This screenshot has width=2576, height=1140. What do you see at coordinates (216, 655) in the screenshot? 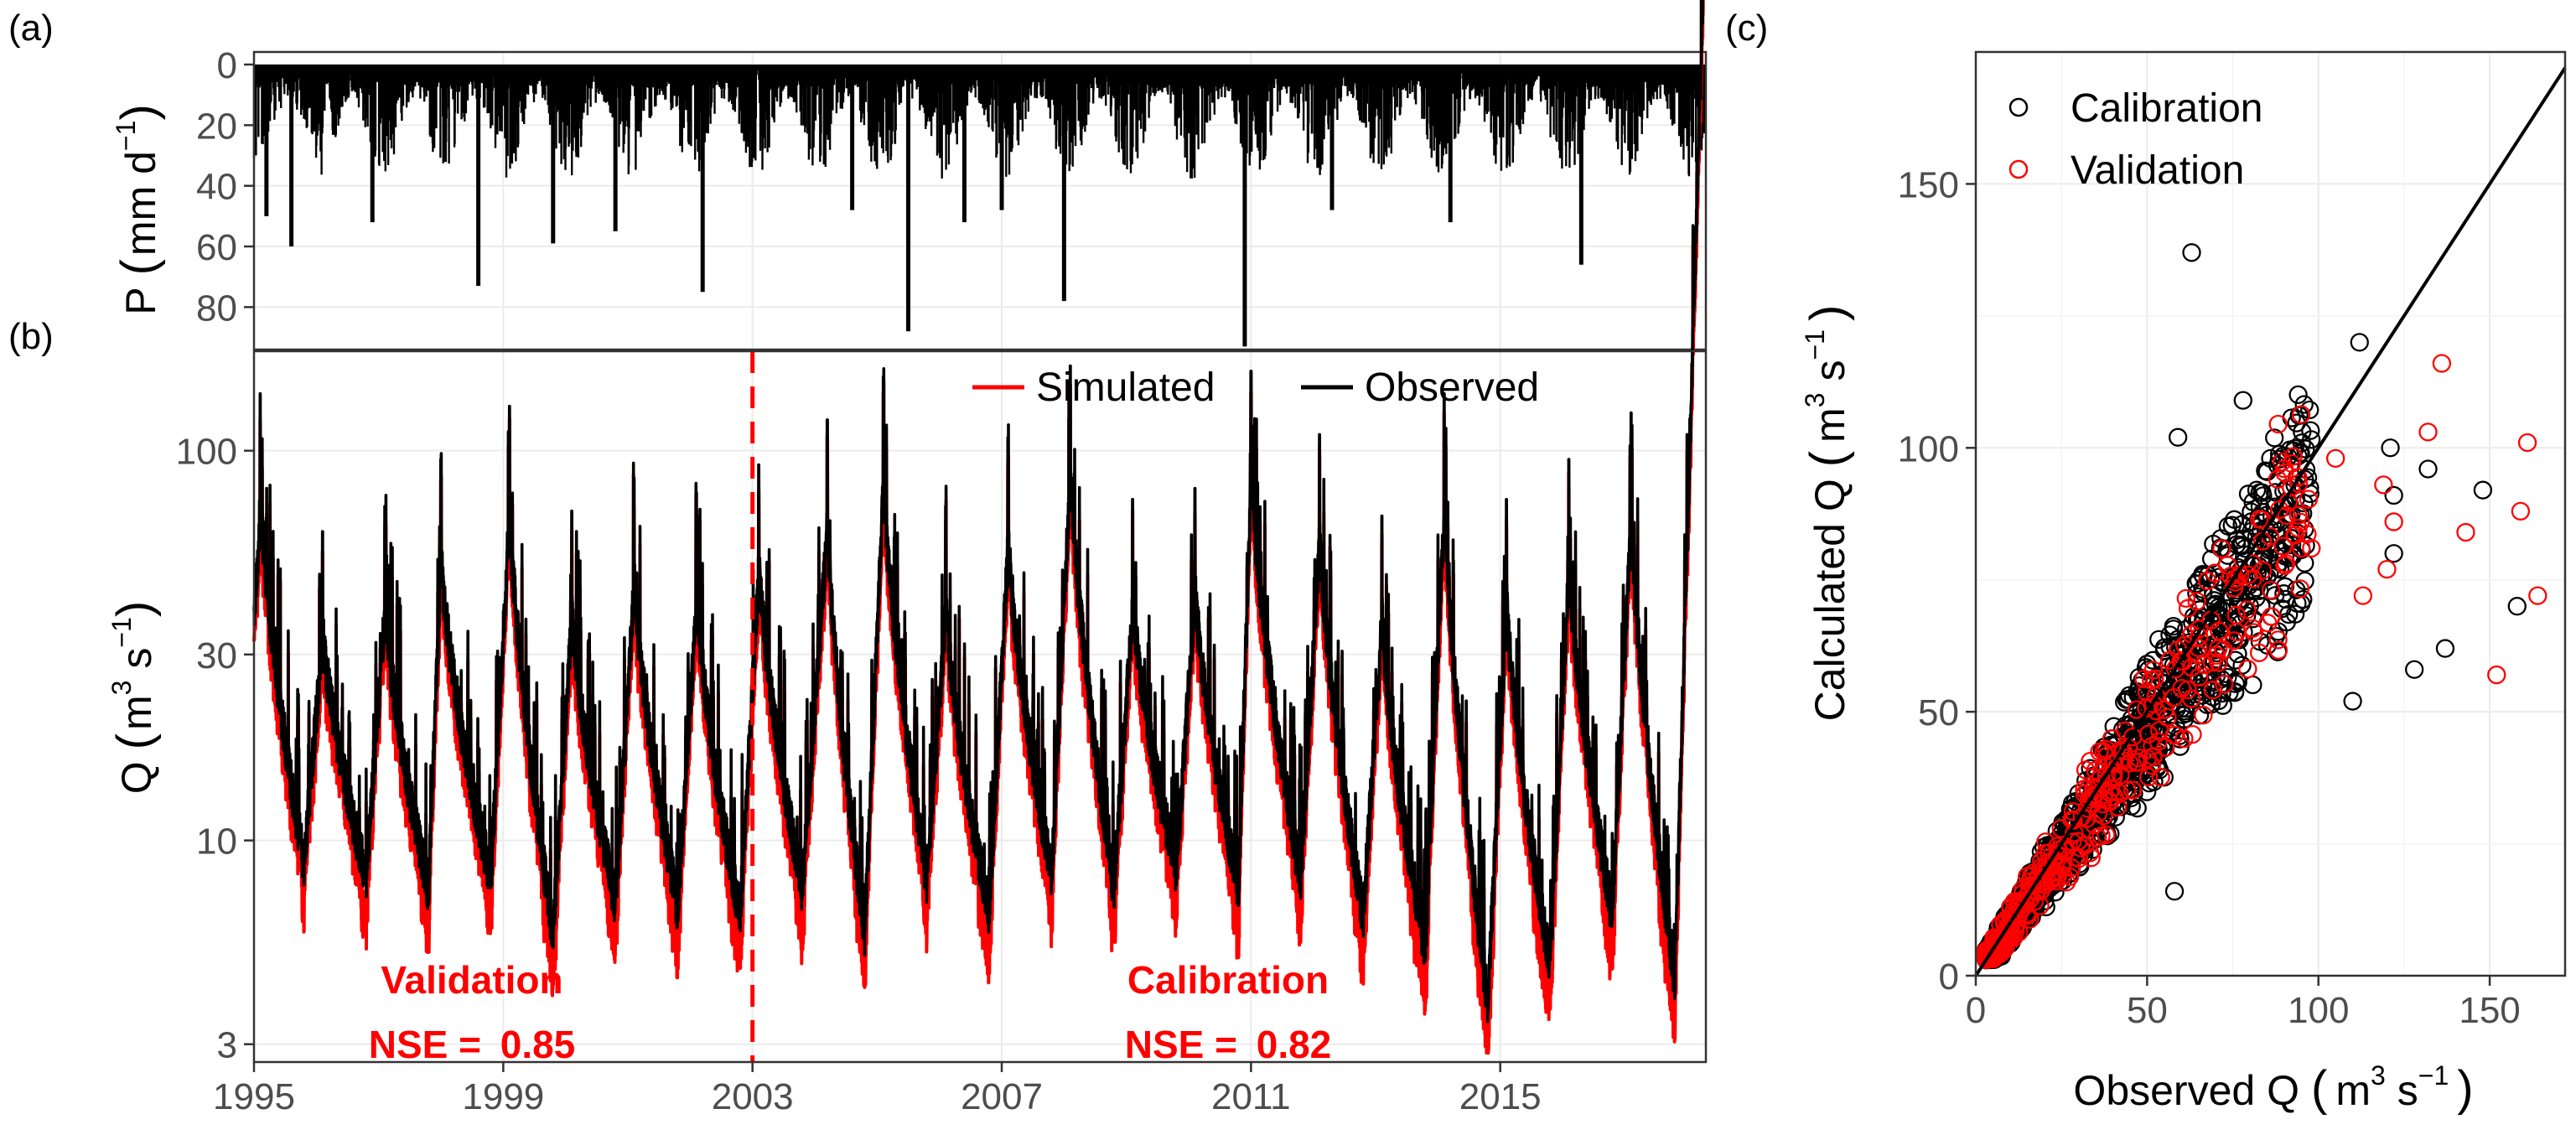
I see `panel-b-ytick-label: 30` at bounding box center [216, 655].